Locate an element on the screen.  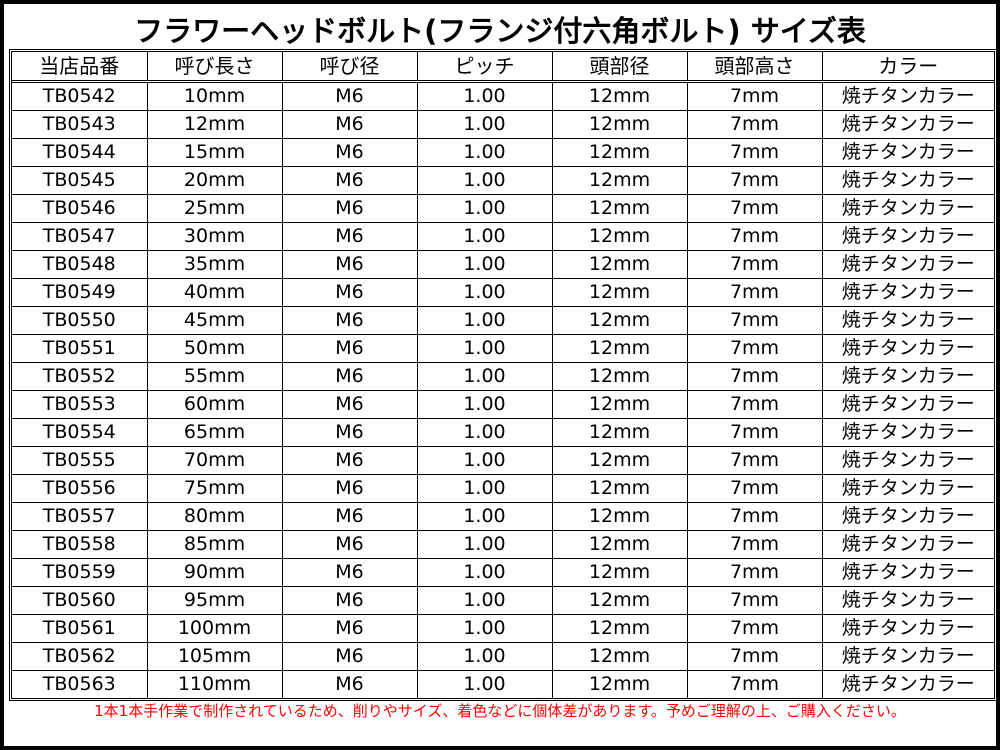
table-cell: TB0543 is located at coordinates (80, 124).